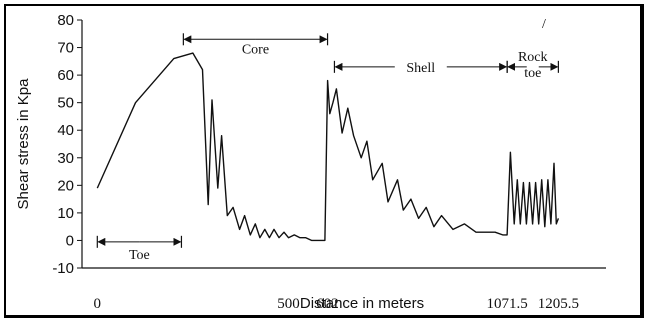 This screenshot has width=652, height=324. I want to click on y-tick-label: 20, so click(65, 185).